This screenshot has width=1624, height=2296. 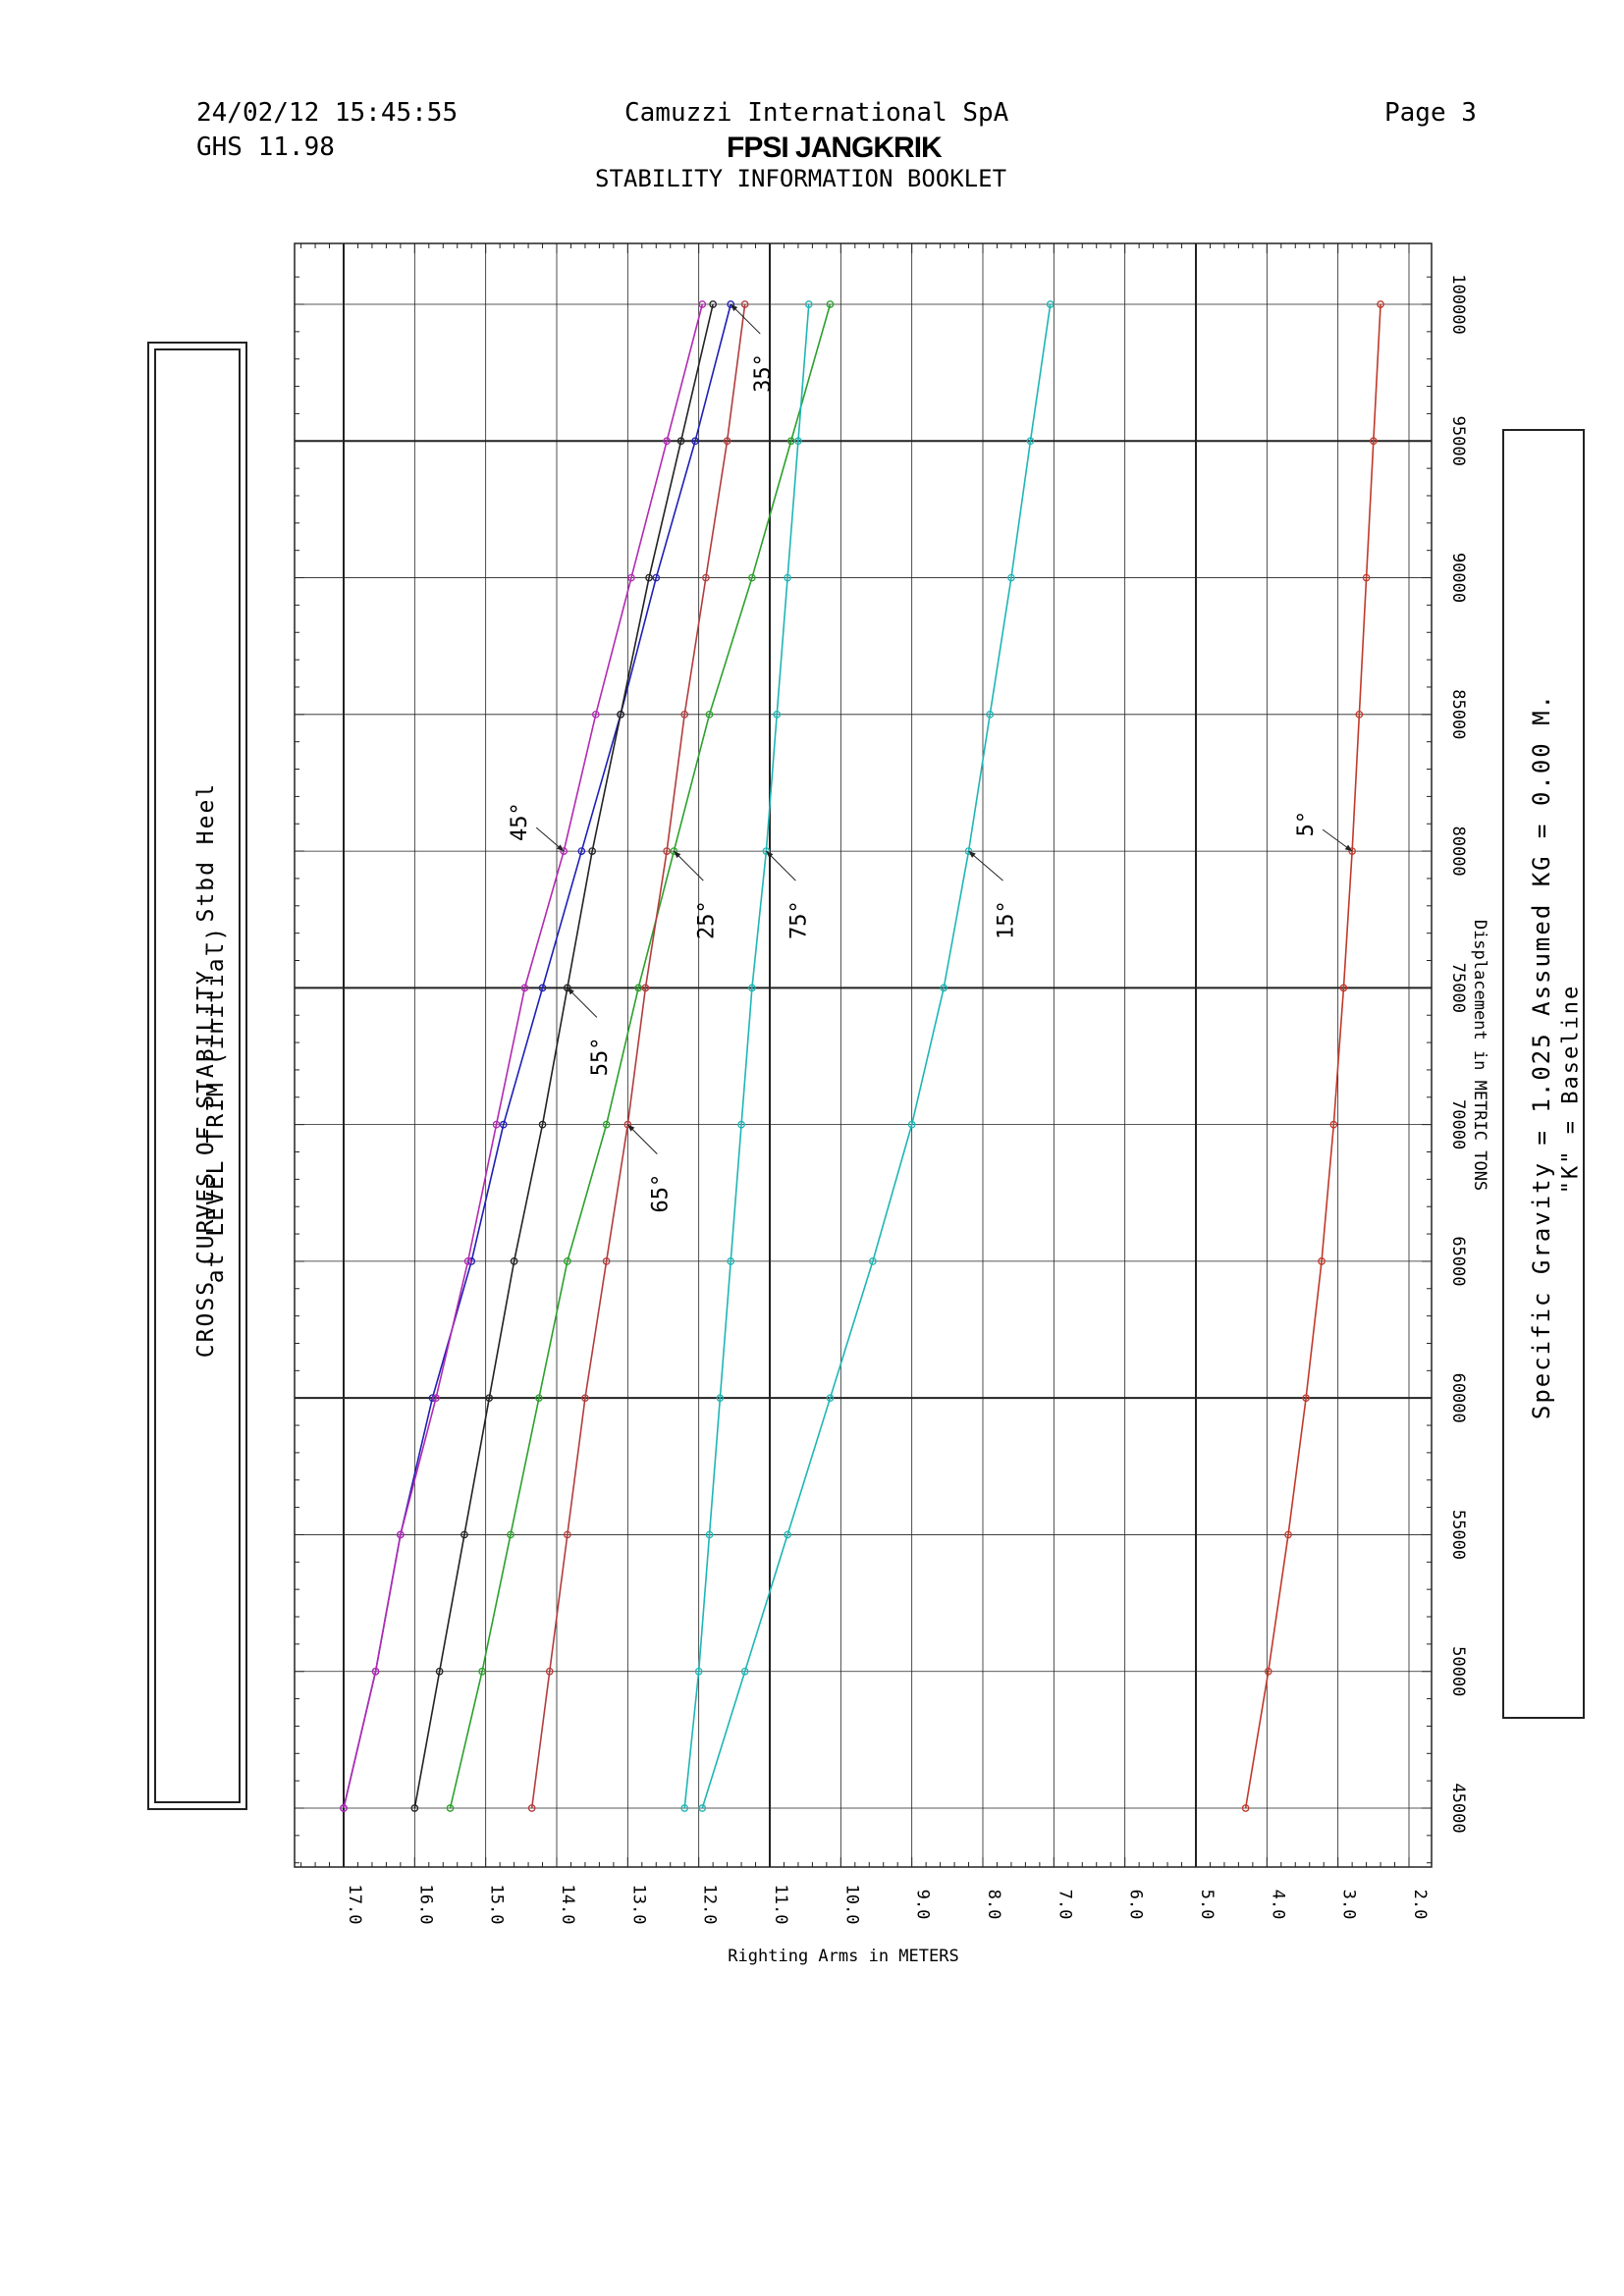 What do you see at coordinates (1430, 113) in the screenshot?
I see `header-page: Page 3` at bounding box center [1430, 113].